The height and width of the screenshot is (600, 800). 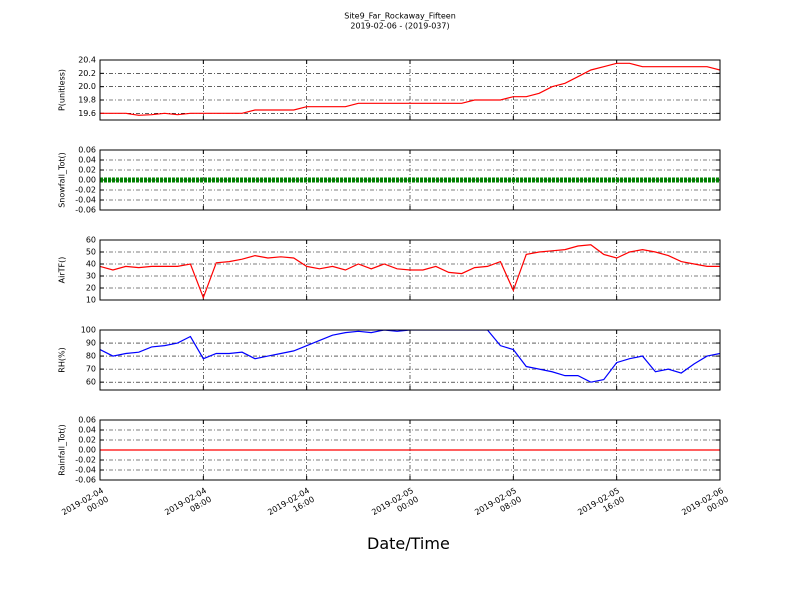 I want to click on y-tick-label: 50, so click(x=91, y=252).